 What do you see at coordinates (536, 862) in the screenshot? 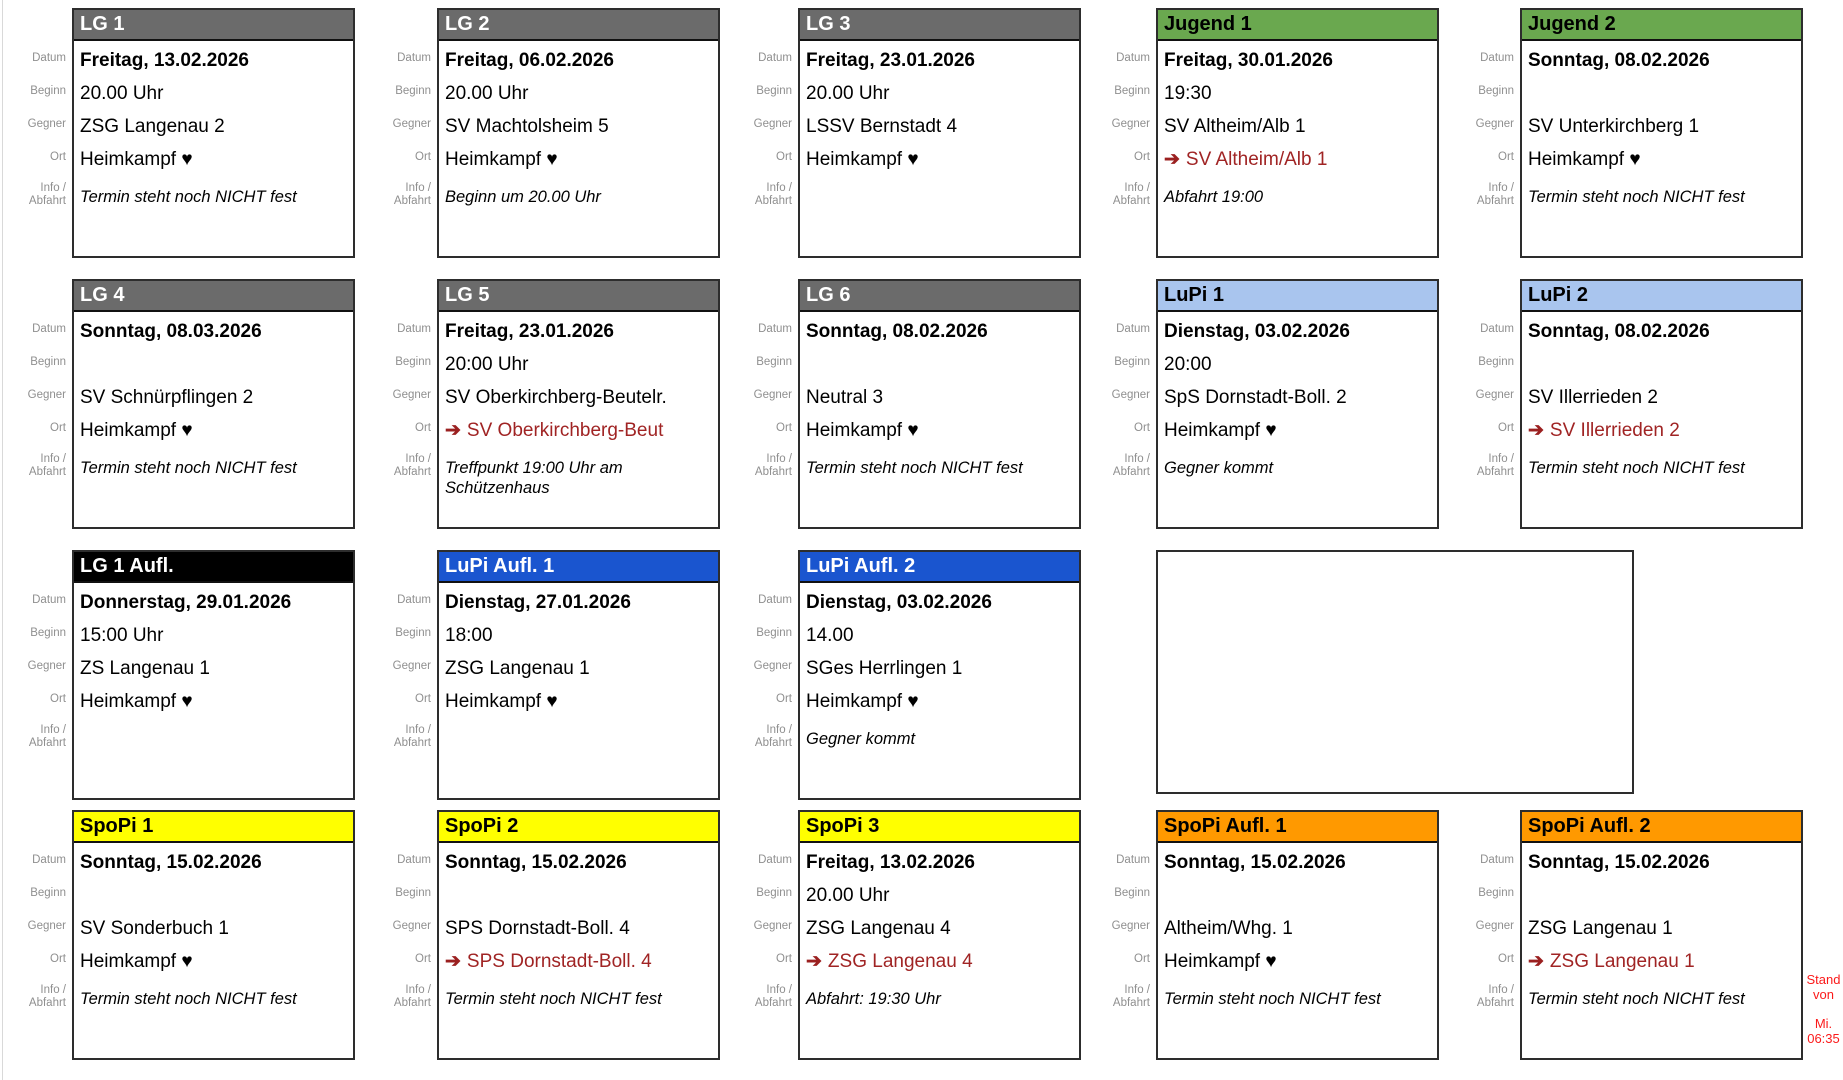
I see `card-date-value: Sonntag, 15.02.2026` at bounding box center [536, 862].